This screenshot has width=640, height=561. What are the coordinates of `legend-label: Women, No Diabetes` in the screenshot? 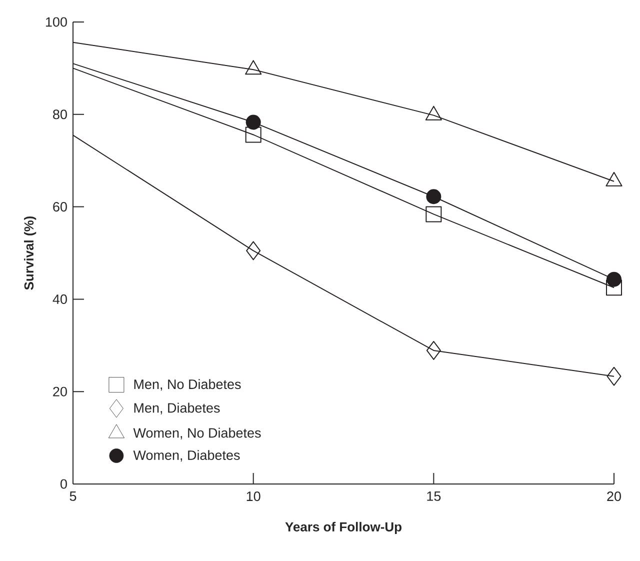 It's located at (197, 434).